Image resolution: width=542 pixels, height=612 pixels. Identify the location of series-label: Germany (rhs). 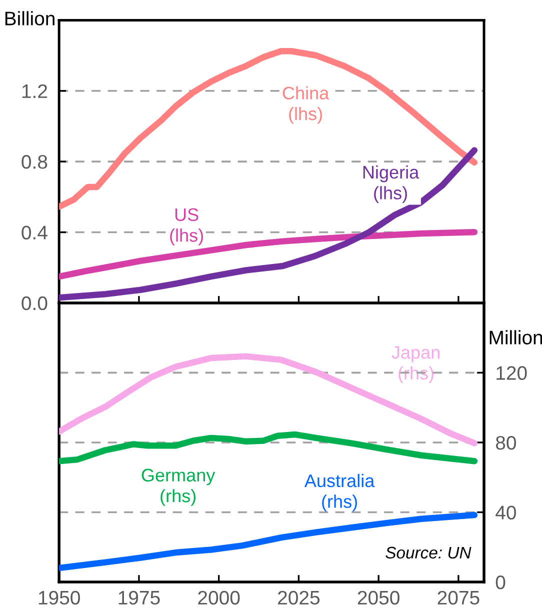
(179, 487).